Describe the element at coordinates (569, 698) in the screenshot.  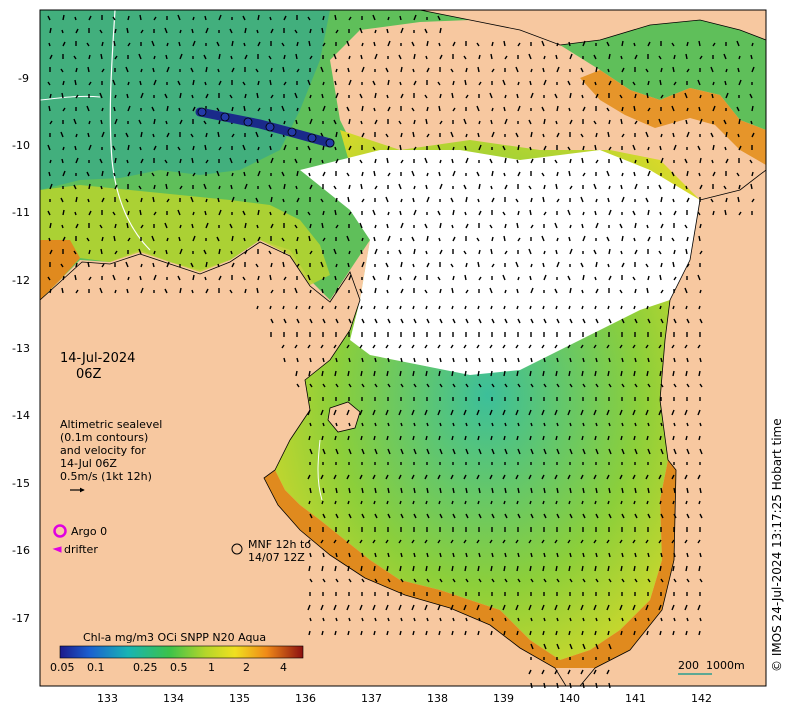
I see `lon-tick: 140` at that location.